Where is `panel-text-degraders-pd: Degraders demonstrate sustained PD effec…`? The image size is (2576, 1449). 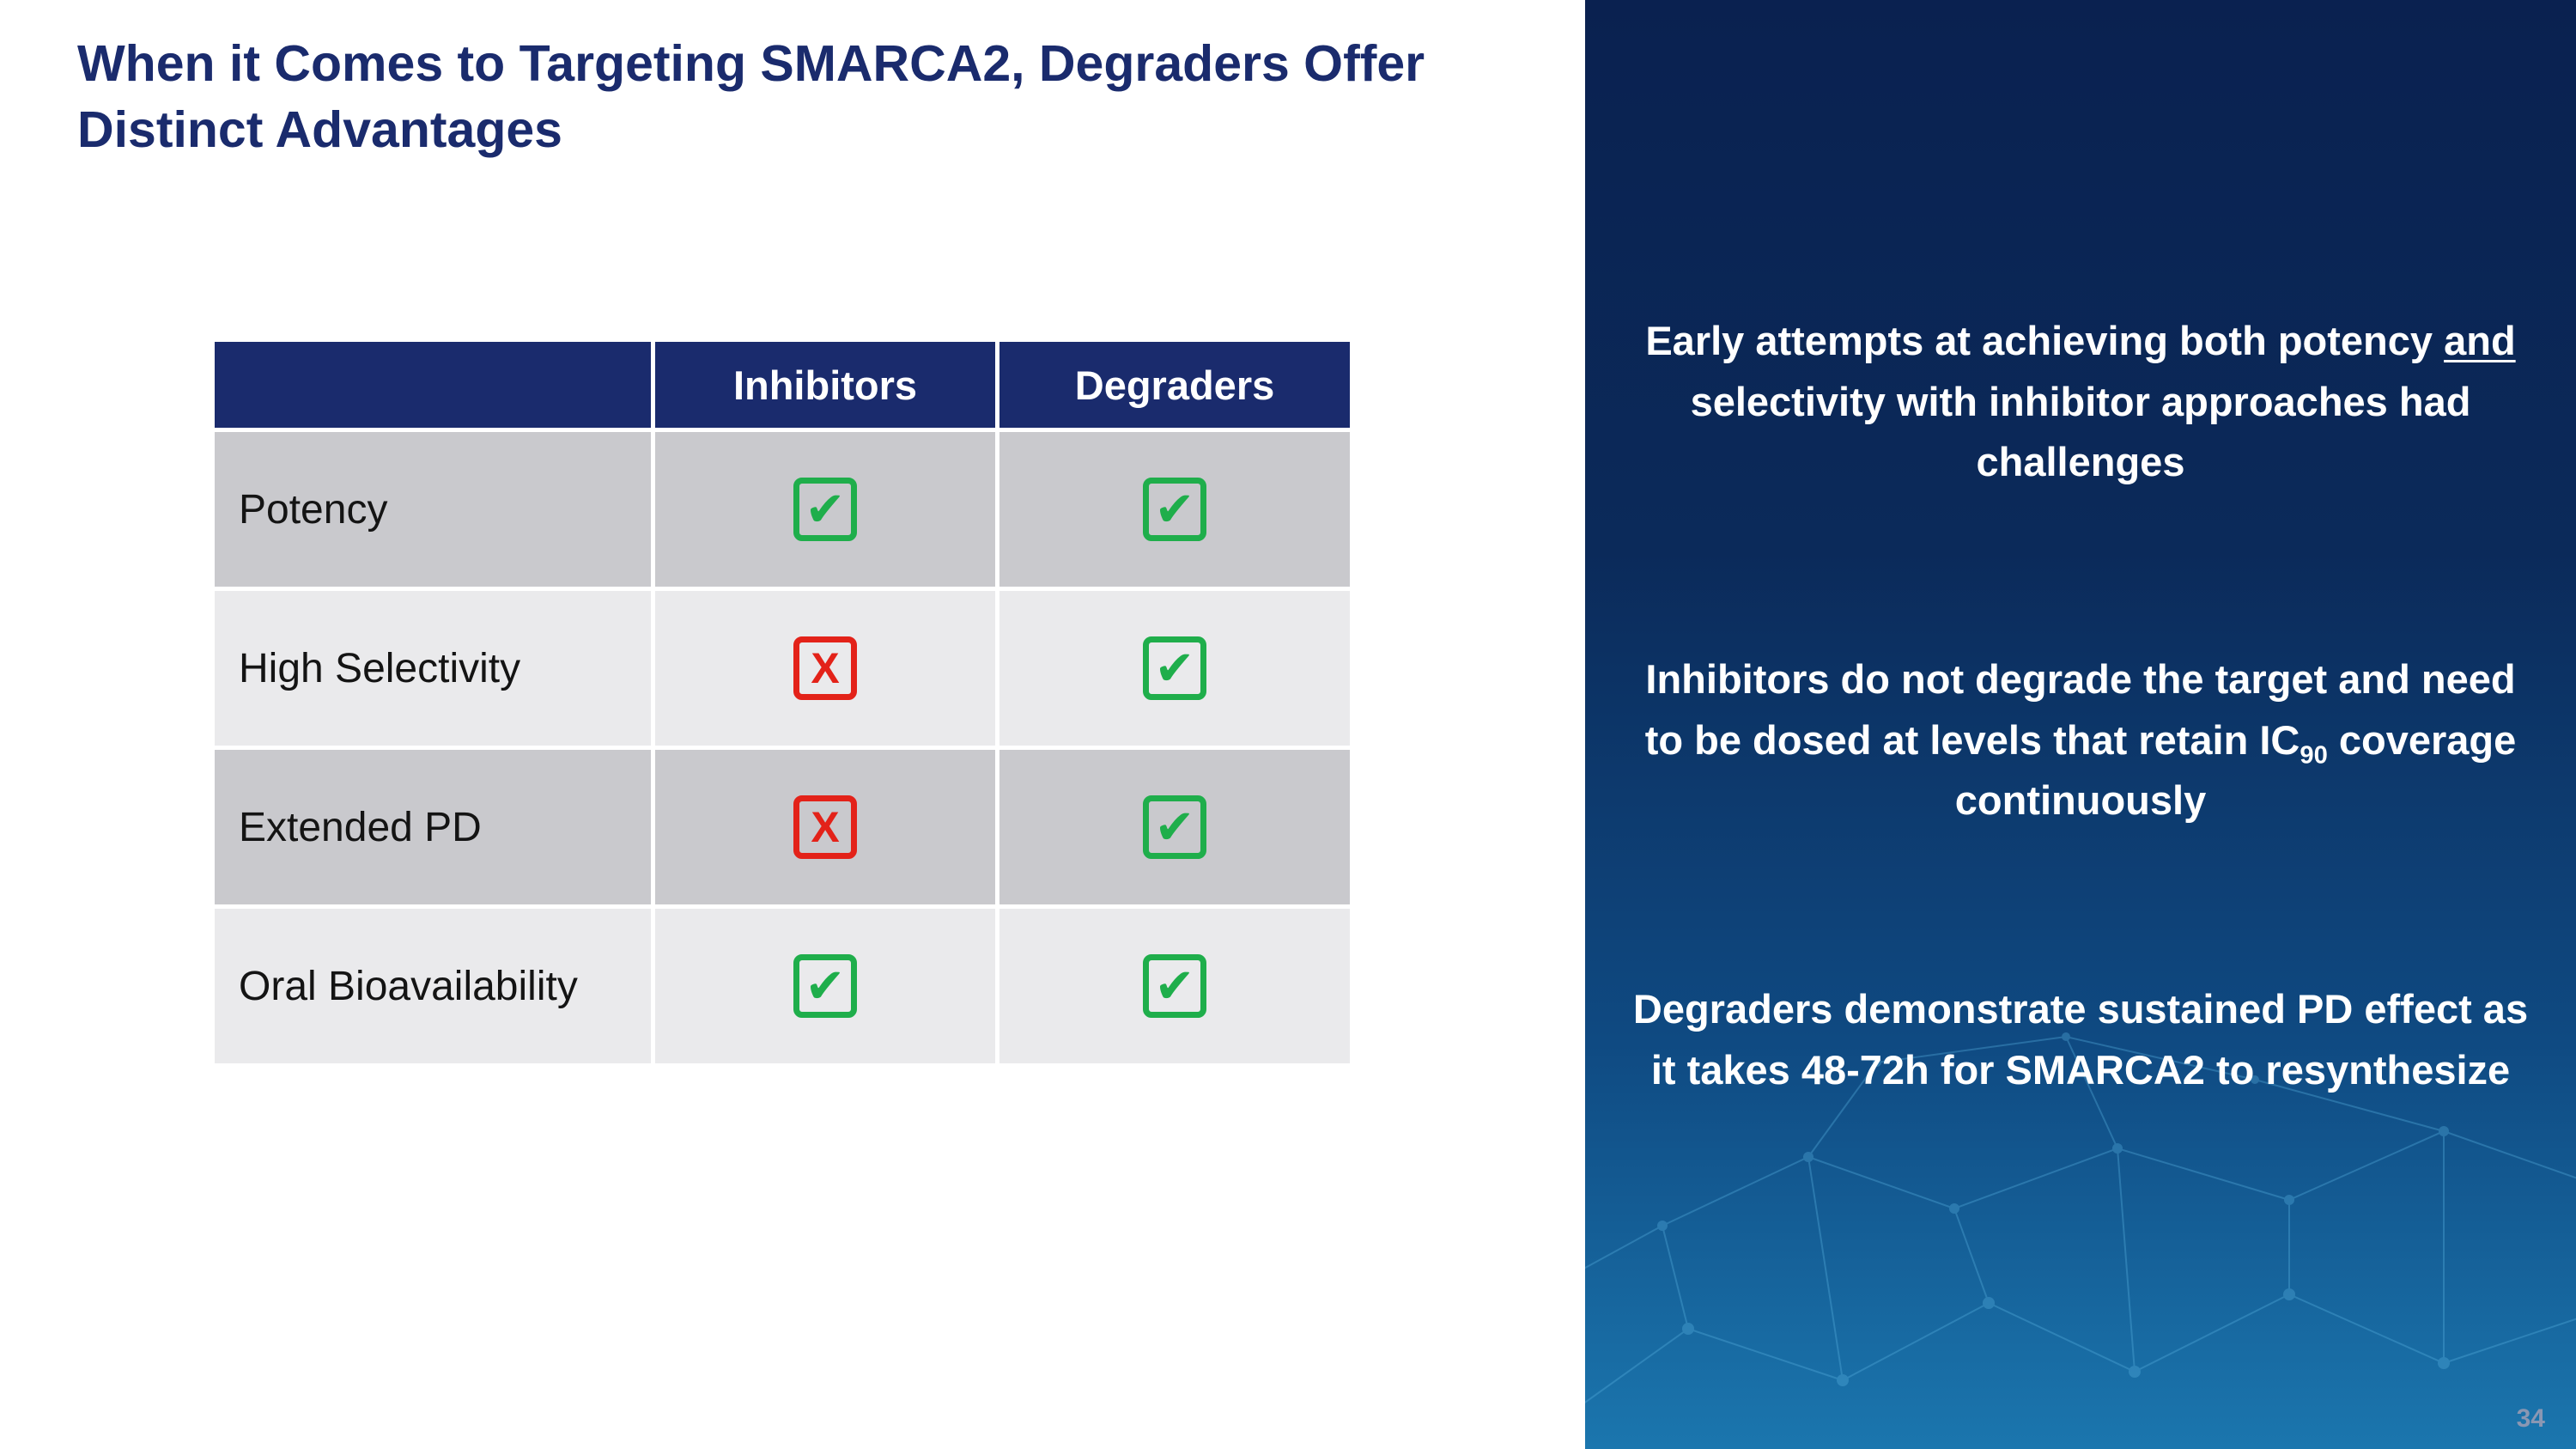
panel-text-degraders-pd: Degraders demonstrate sustained PD effec… is located at coordinates (2080, 1039).